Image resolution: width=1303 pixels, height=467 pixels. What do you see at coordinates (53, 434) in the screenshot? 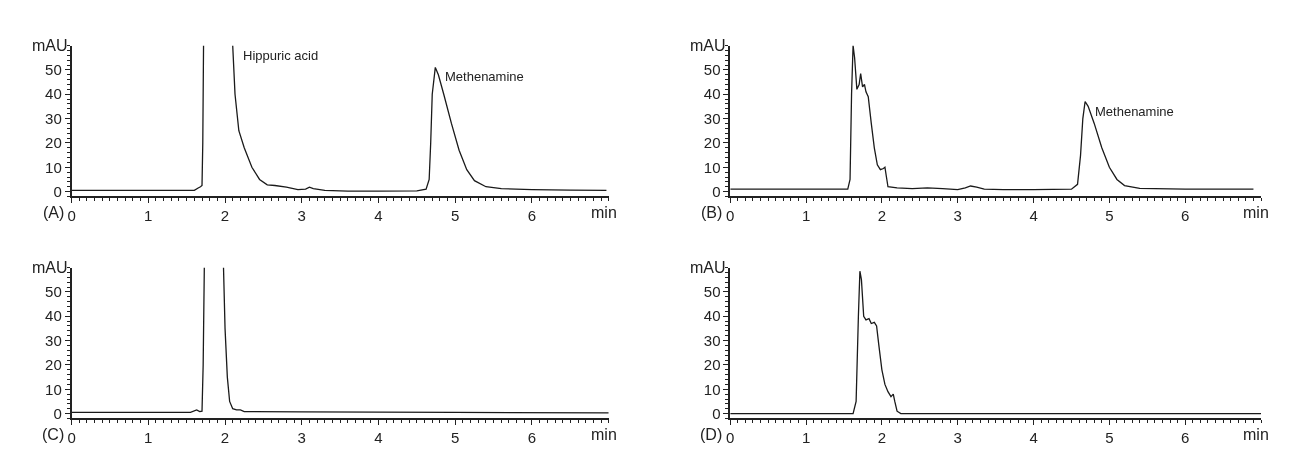
I see `text: (C)` at bounding box center [53, 434].